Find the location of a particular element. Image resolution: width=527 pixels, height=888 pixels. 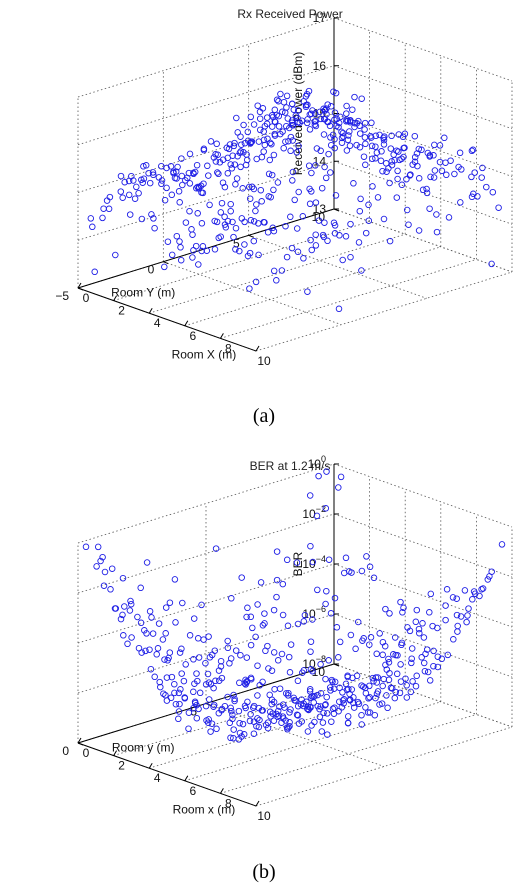

y-tick is located at coordinates (166, 263).